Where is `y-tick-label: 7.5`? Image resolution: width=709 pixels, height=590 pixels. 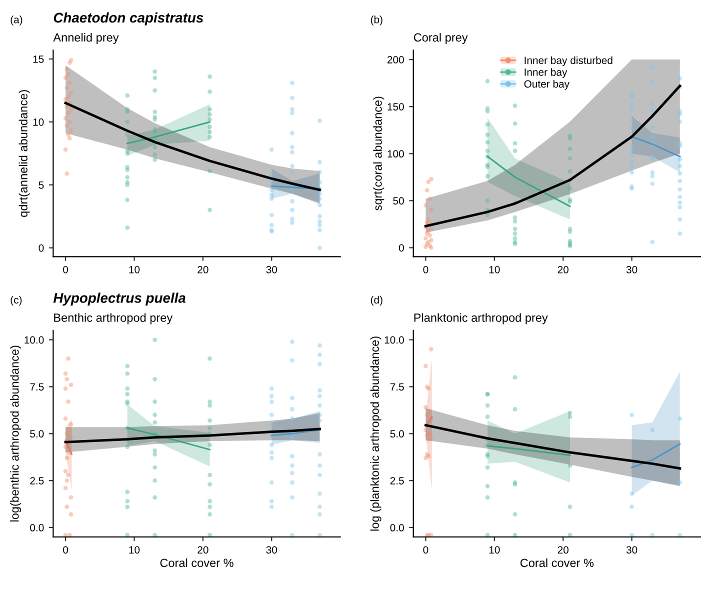
y-tick-label: 7.5 is located at coordinates (397, 387).